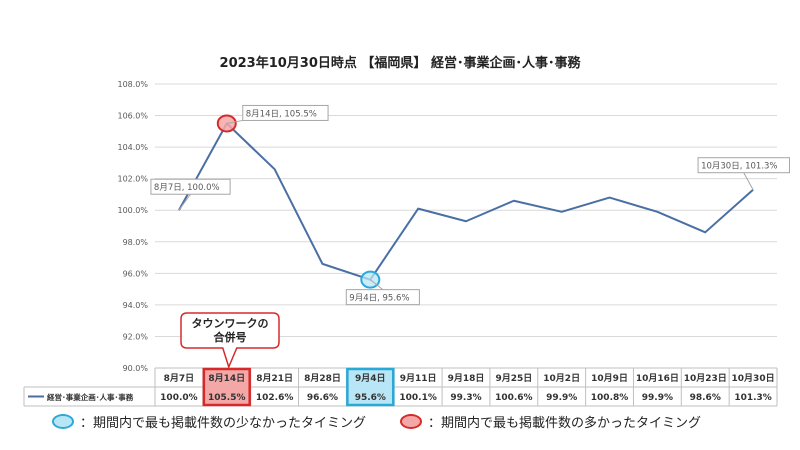 This screenshot has height=450, width=800. Describe the element at coordinates (274, 378) in the screenshot. I see `x-category-label: 8月21日` at that location.